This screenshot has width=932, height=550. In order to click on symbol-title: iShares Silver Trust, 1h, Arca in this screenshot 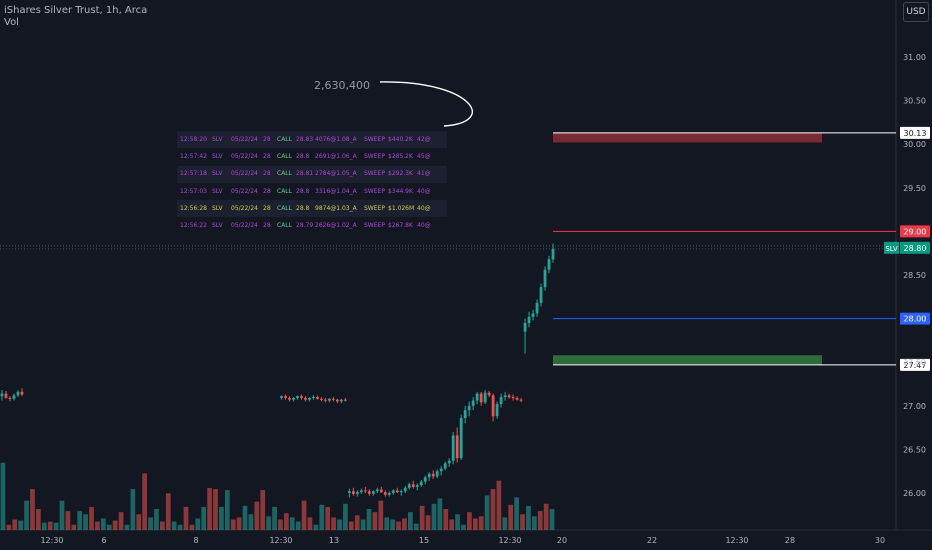, I will do `click(76, 10)`.